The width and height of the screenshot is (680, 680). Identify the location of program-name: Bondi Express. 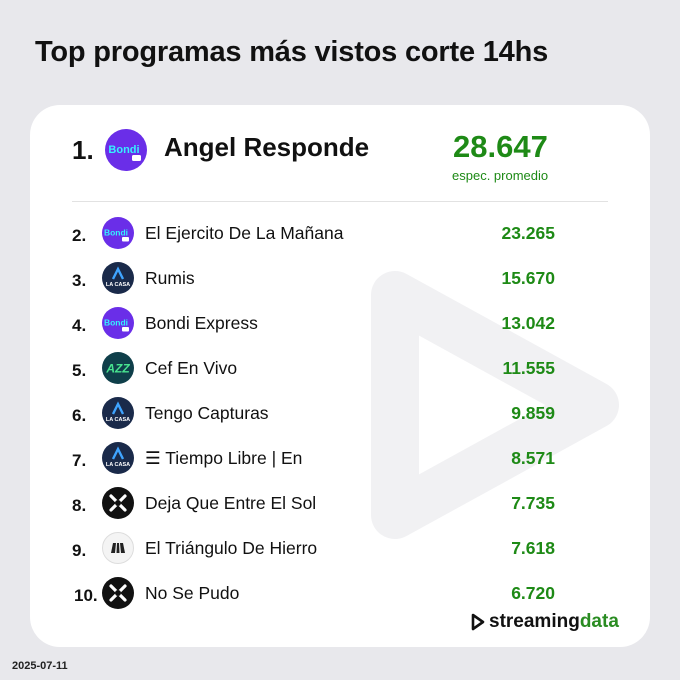
(201, 323).